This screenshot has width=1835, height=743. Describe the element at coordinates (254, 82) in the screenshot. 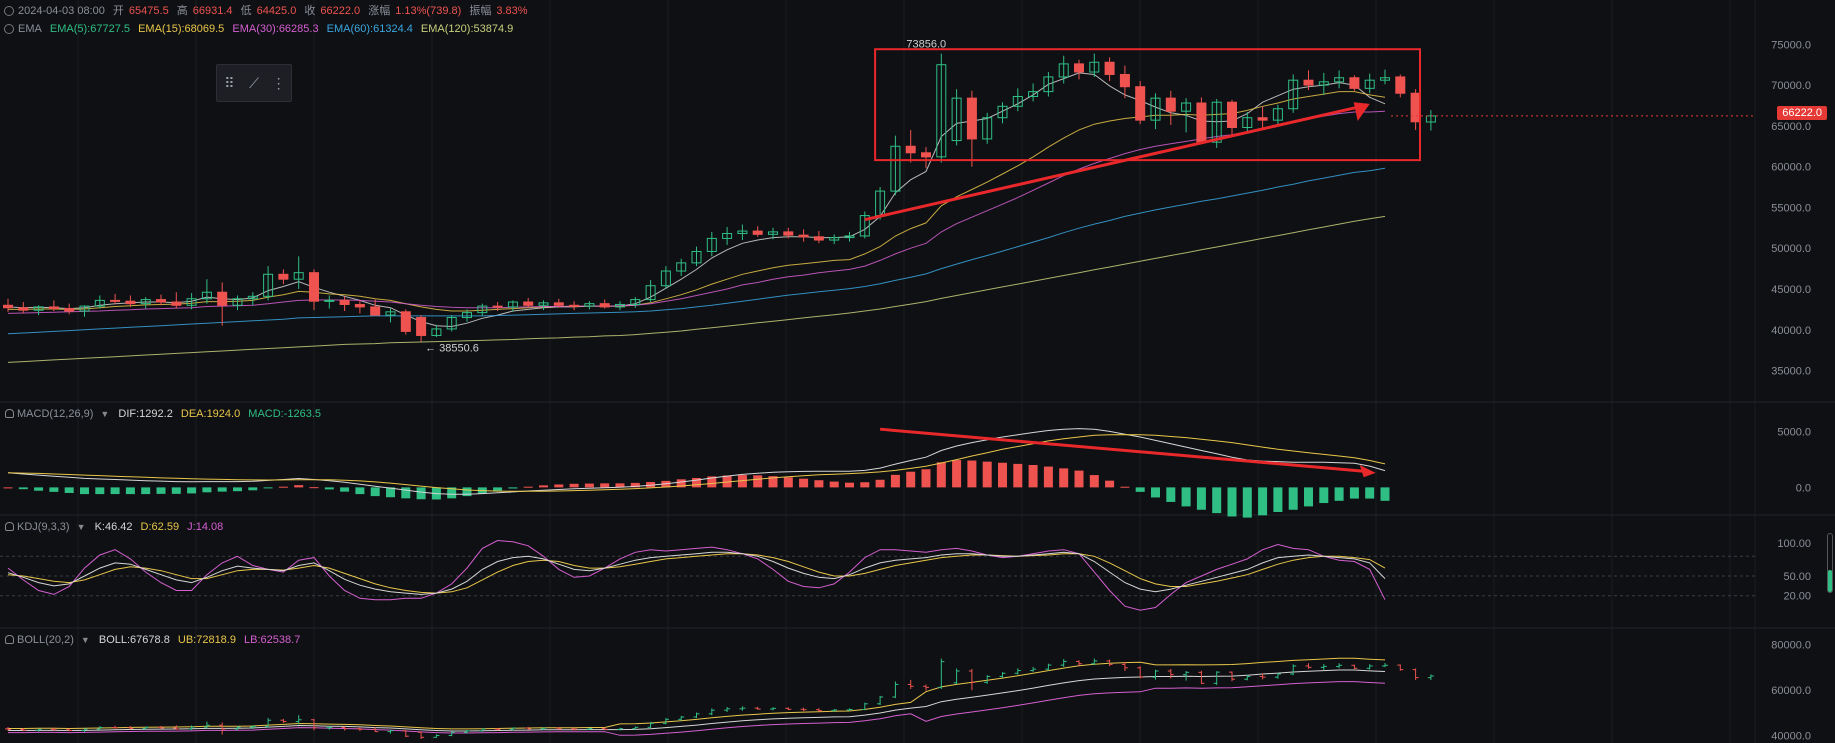

I see `line-draw-icon: ⟋` at that location.